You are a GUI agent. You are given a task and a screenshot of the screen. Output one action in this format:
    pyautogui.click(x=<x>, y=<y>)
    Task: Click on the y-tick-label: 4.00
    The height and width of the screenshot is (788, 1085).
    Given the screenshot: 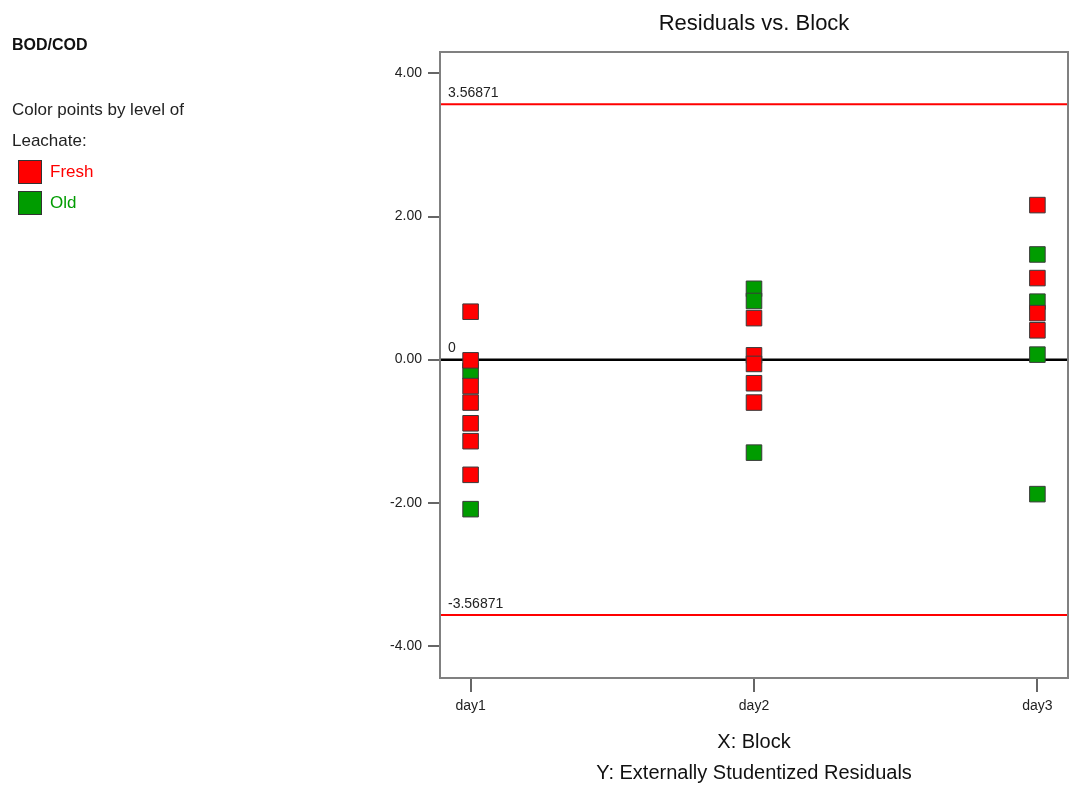 What is the action you would take?
    pyautogui.click(x=408, y=72)
    